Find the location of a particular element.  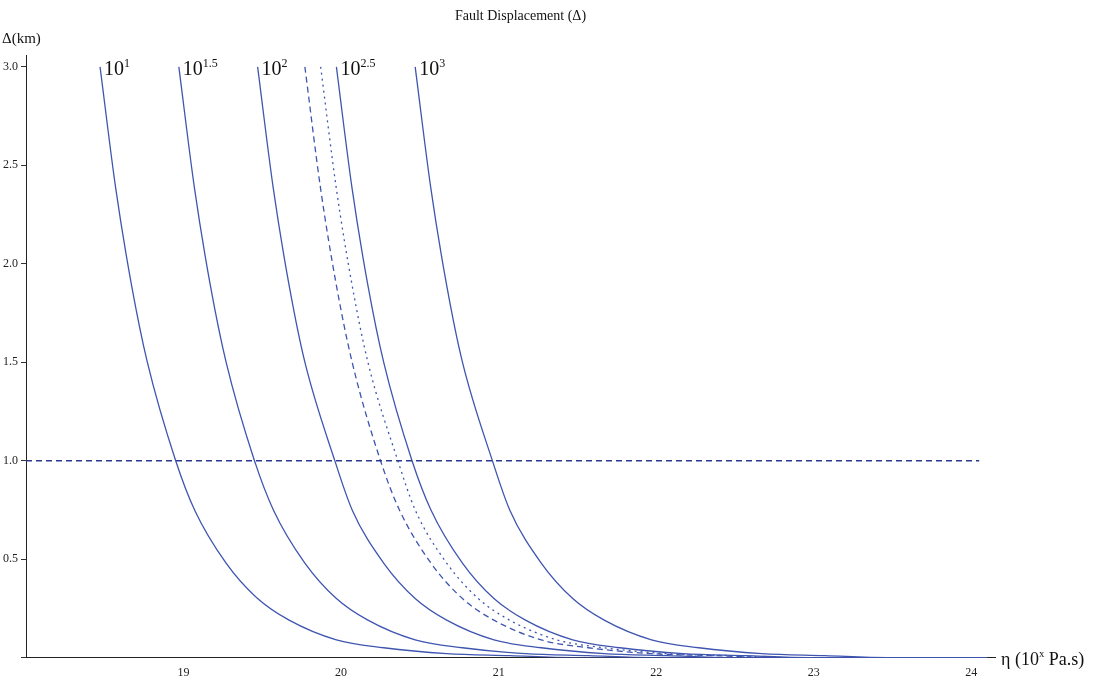

y-tick-label: 2.5 is located at coordinates (10, 164).